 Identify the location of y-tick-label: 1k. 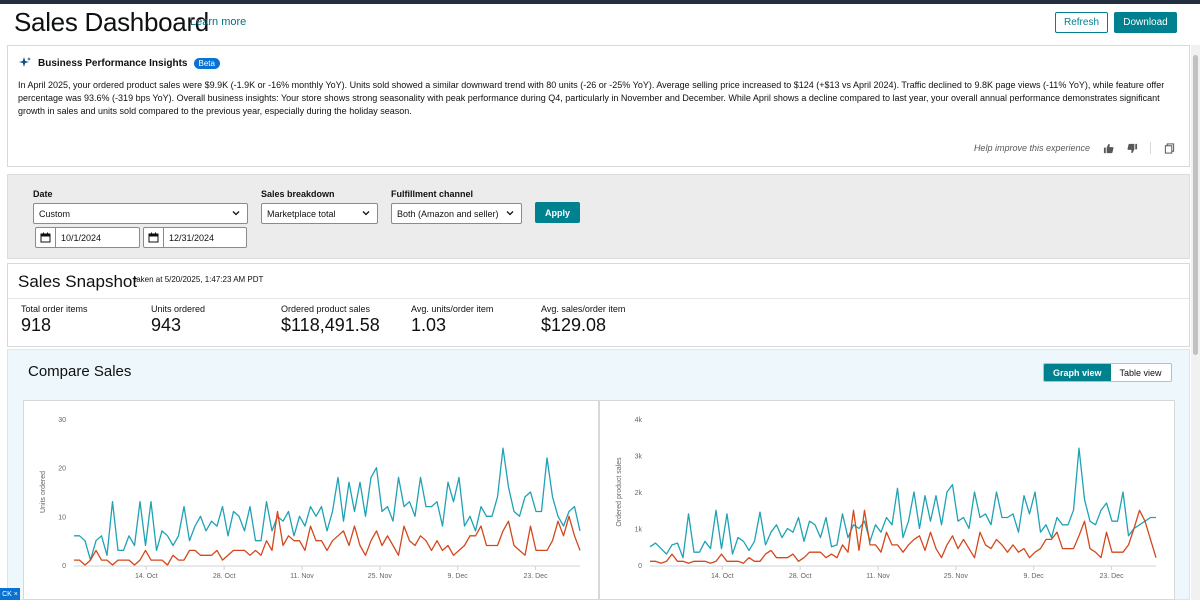
(639, 530).